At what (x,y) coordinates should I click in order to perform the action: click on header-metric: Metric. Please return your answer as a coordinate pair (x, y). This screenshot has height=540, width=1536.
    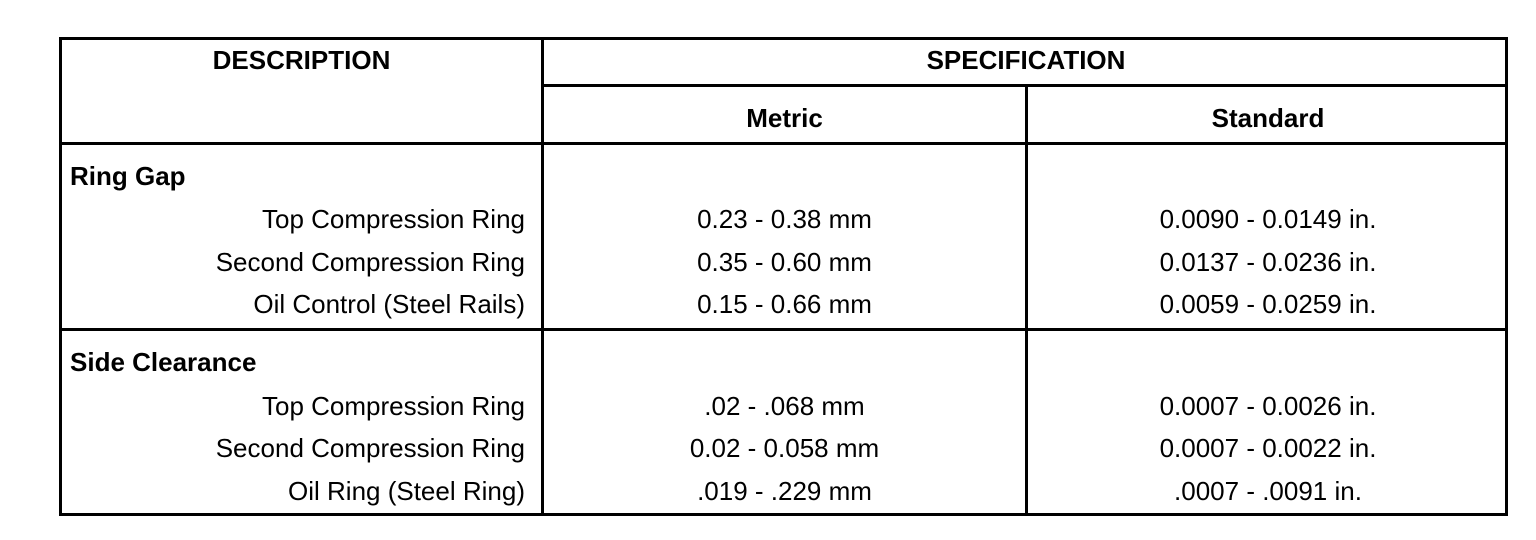
    Looking at the image, I should click on (784, 118).